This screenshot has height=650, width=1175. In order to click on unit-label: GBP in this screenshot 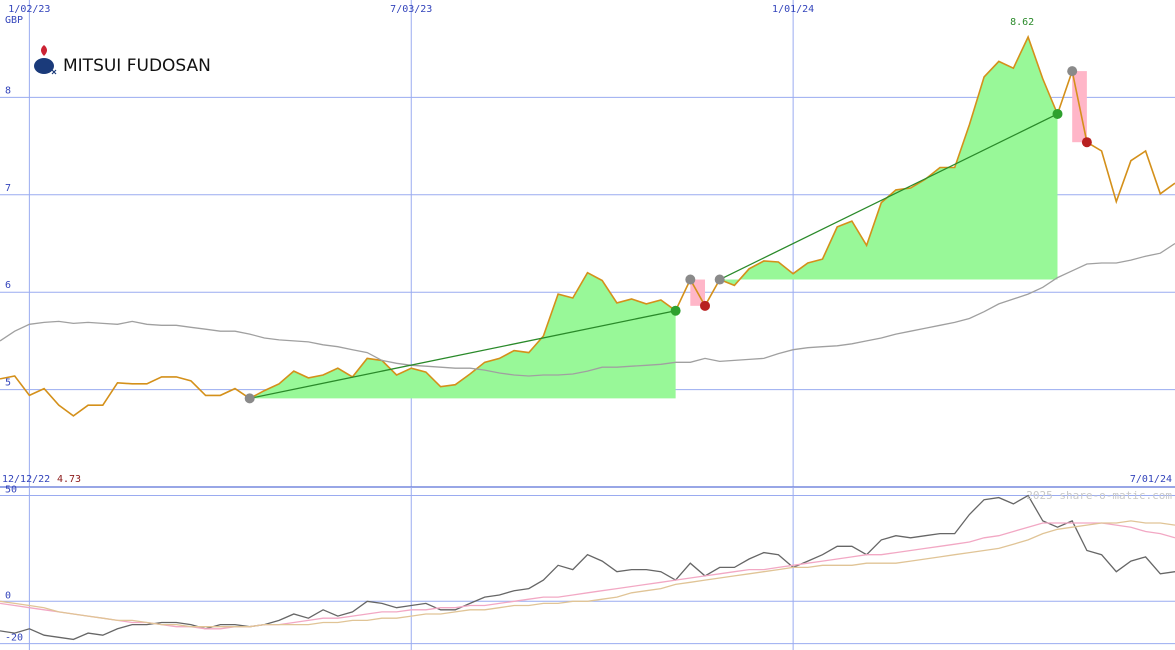, I will do `click(14, 20)`.